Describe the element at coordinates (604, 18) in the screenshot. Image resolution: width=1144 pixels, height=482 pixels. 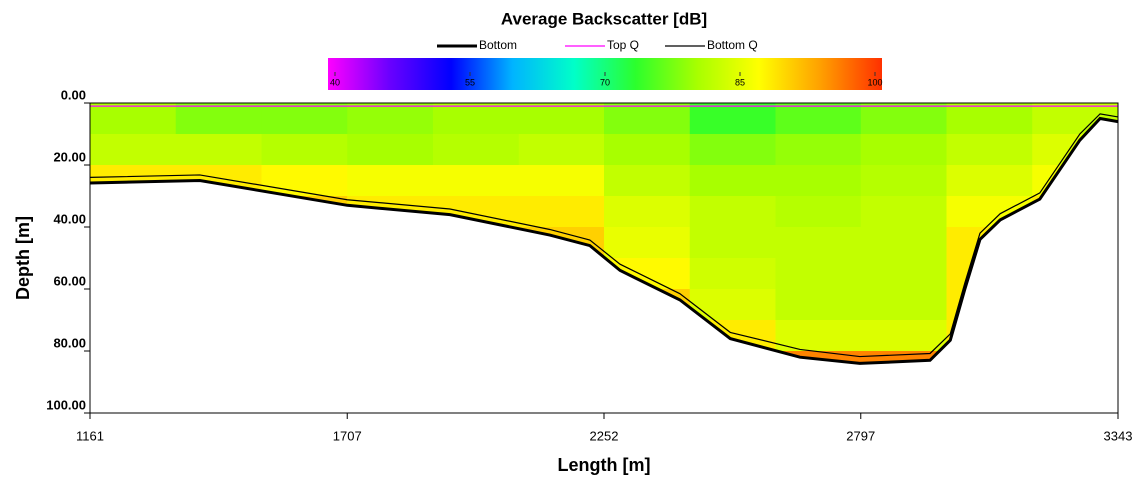
I see `chart-title: Average Backscatter [dB]` at that location.